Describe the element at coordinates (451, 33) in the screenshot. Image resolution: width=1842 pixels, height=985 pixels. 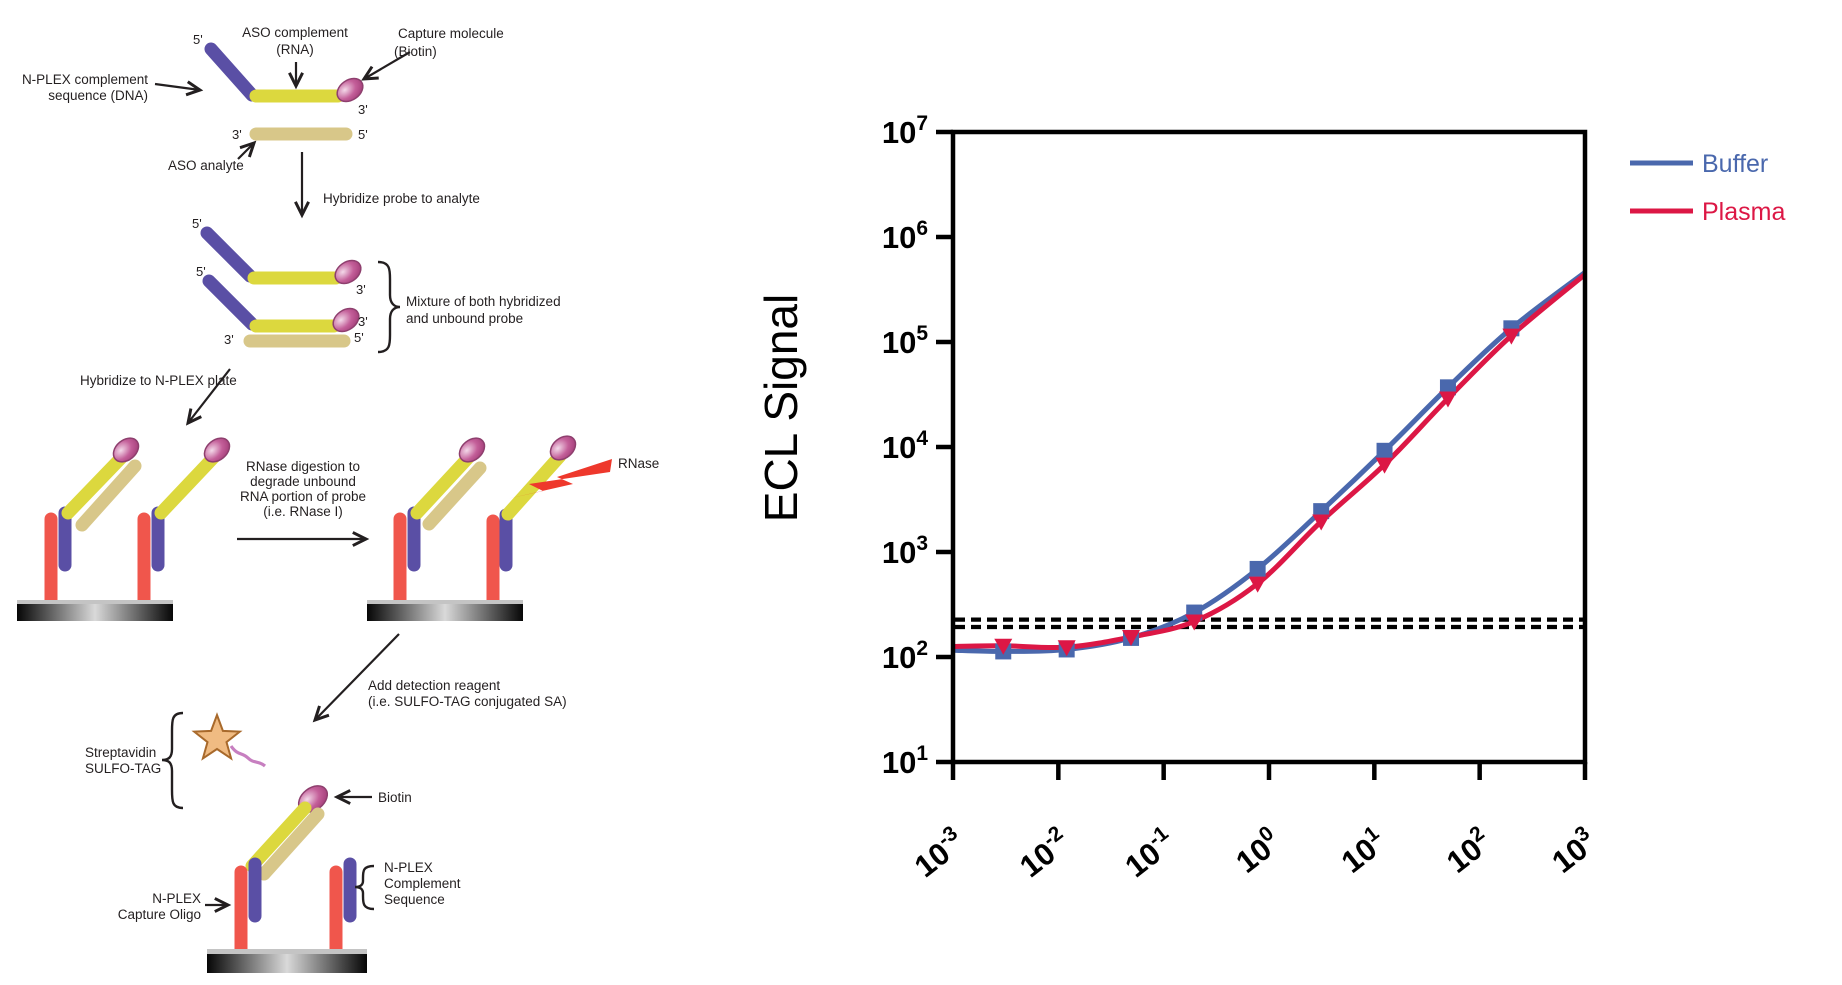
I see `capture-molecule-label: Capture molecule` at that location.